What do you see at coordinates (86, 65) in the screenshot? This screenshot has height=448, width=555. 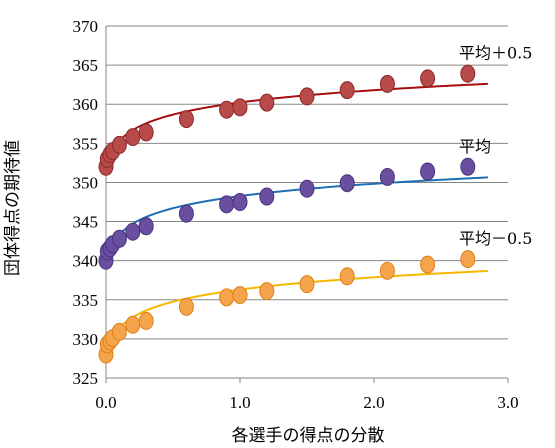 I see `y-tick-label: 365` at bounding box center [86, 65].